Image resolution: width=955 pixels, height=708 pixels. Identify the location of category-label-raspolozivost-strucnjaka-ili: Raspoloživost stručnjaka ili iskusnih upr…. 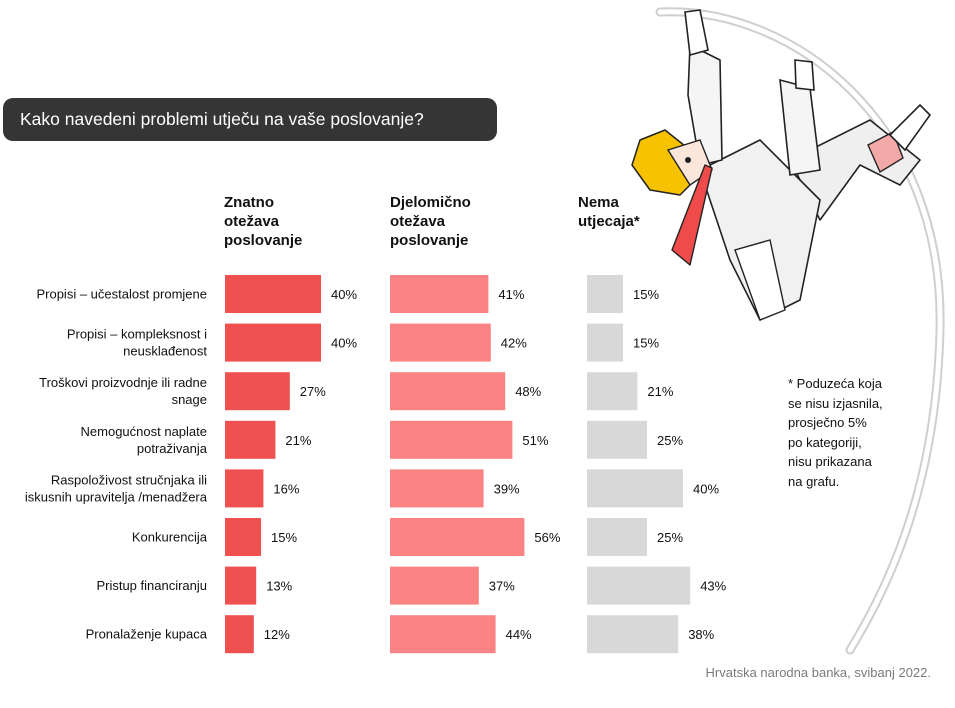
(116, 488).